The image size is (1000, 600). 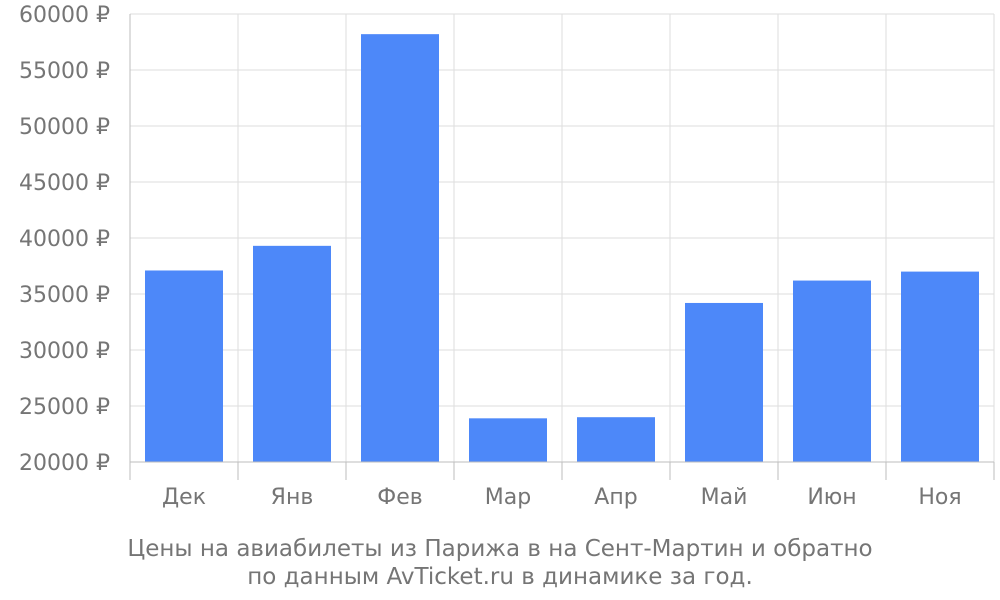 I want to click on y-tick-label: 50000 ₽, so click(x=64, y=127).